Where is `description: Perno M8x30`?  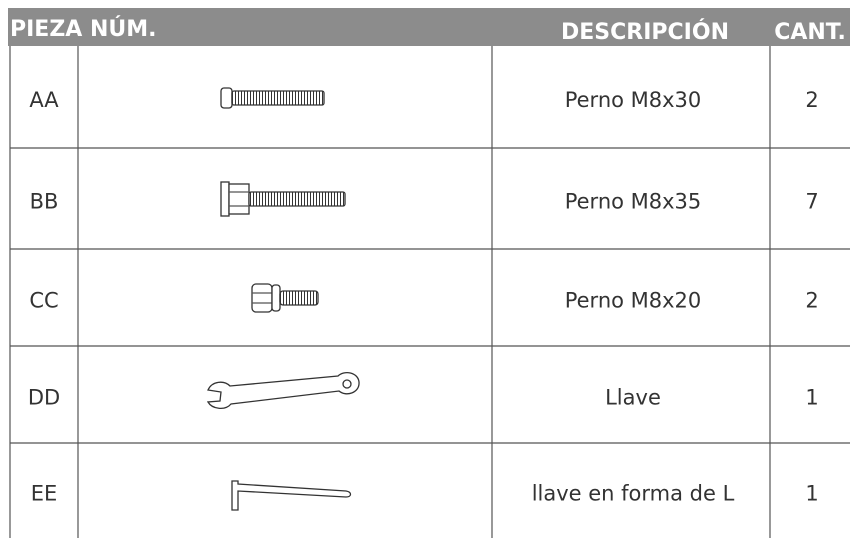 description: Perno M8x30 is located at coordinates (633, 100).